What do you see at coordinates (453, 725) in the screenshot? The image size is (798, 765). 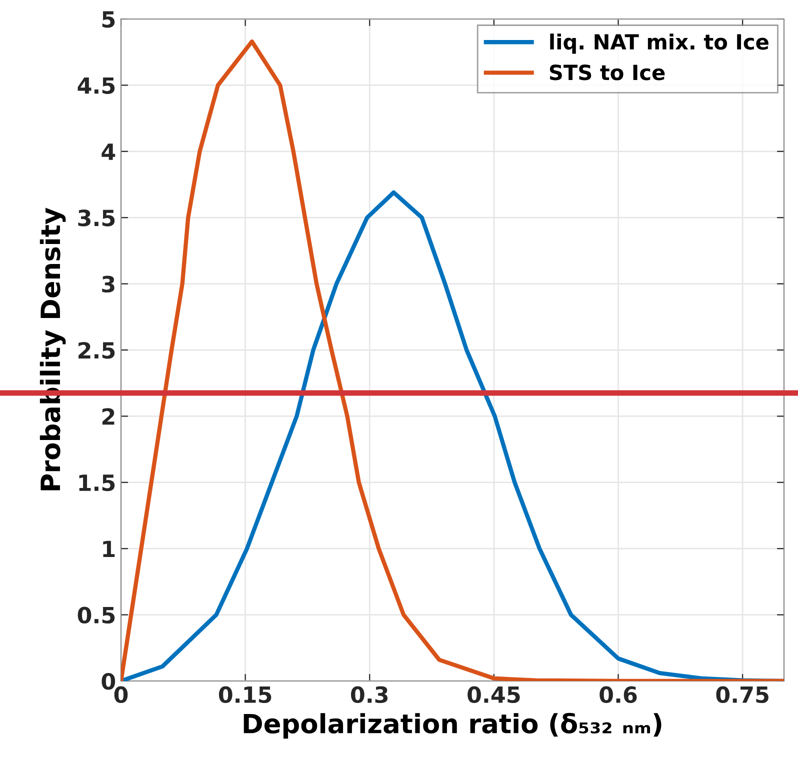 I see `x-axis-title: Depolarization ratio (δ₅₃₂ ₙₘ)` at bounding box center [453, 725].